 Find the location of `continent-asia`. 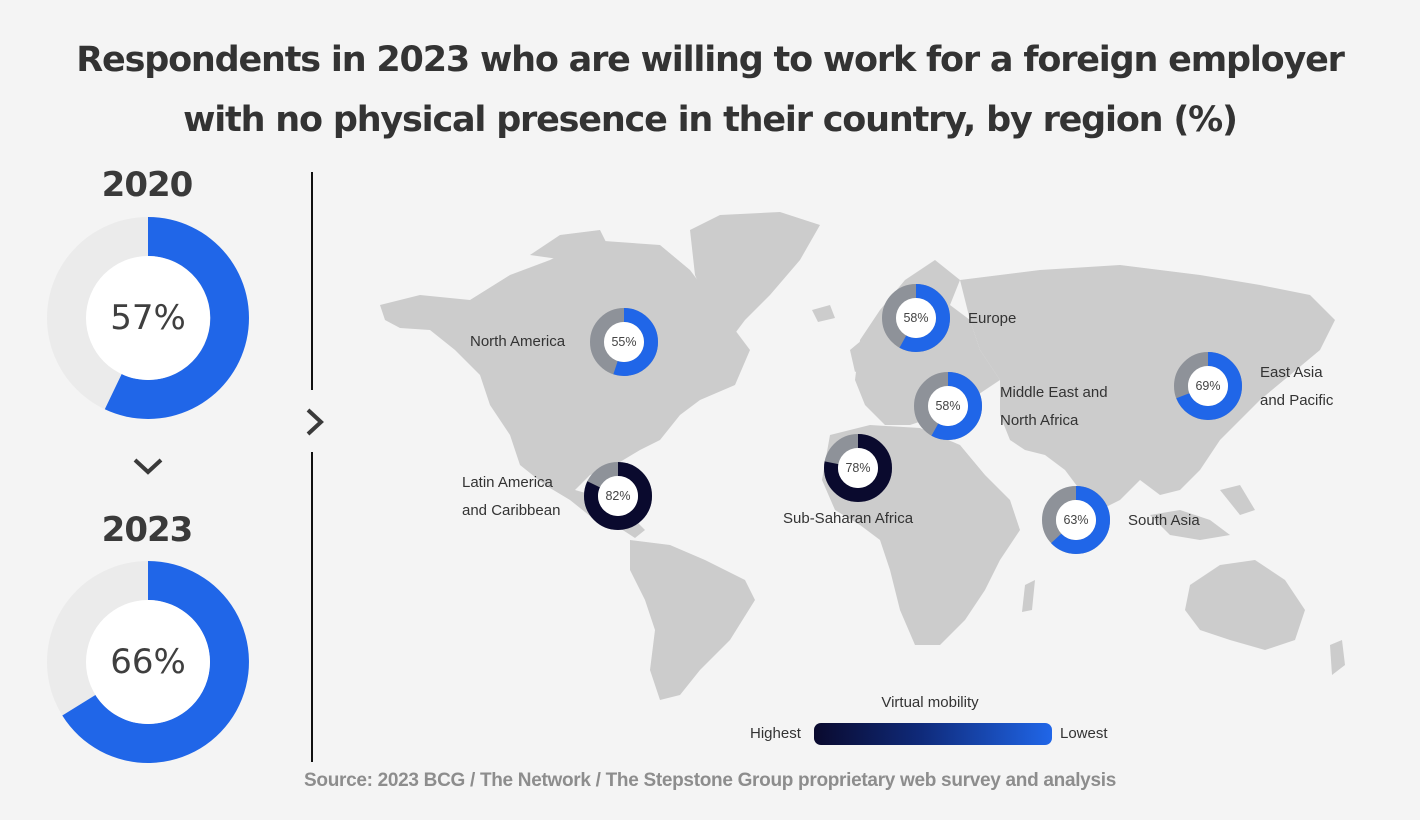

continent-asia is located at coordinates (1147, 387).